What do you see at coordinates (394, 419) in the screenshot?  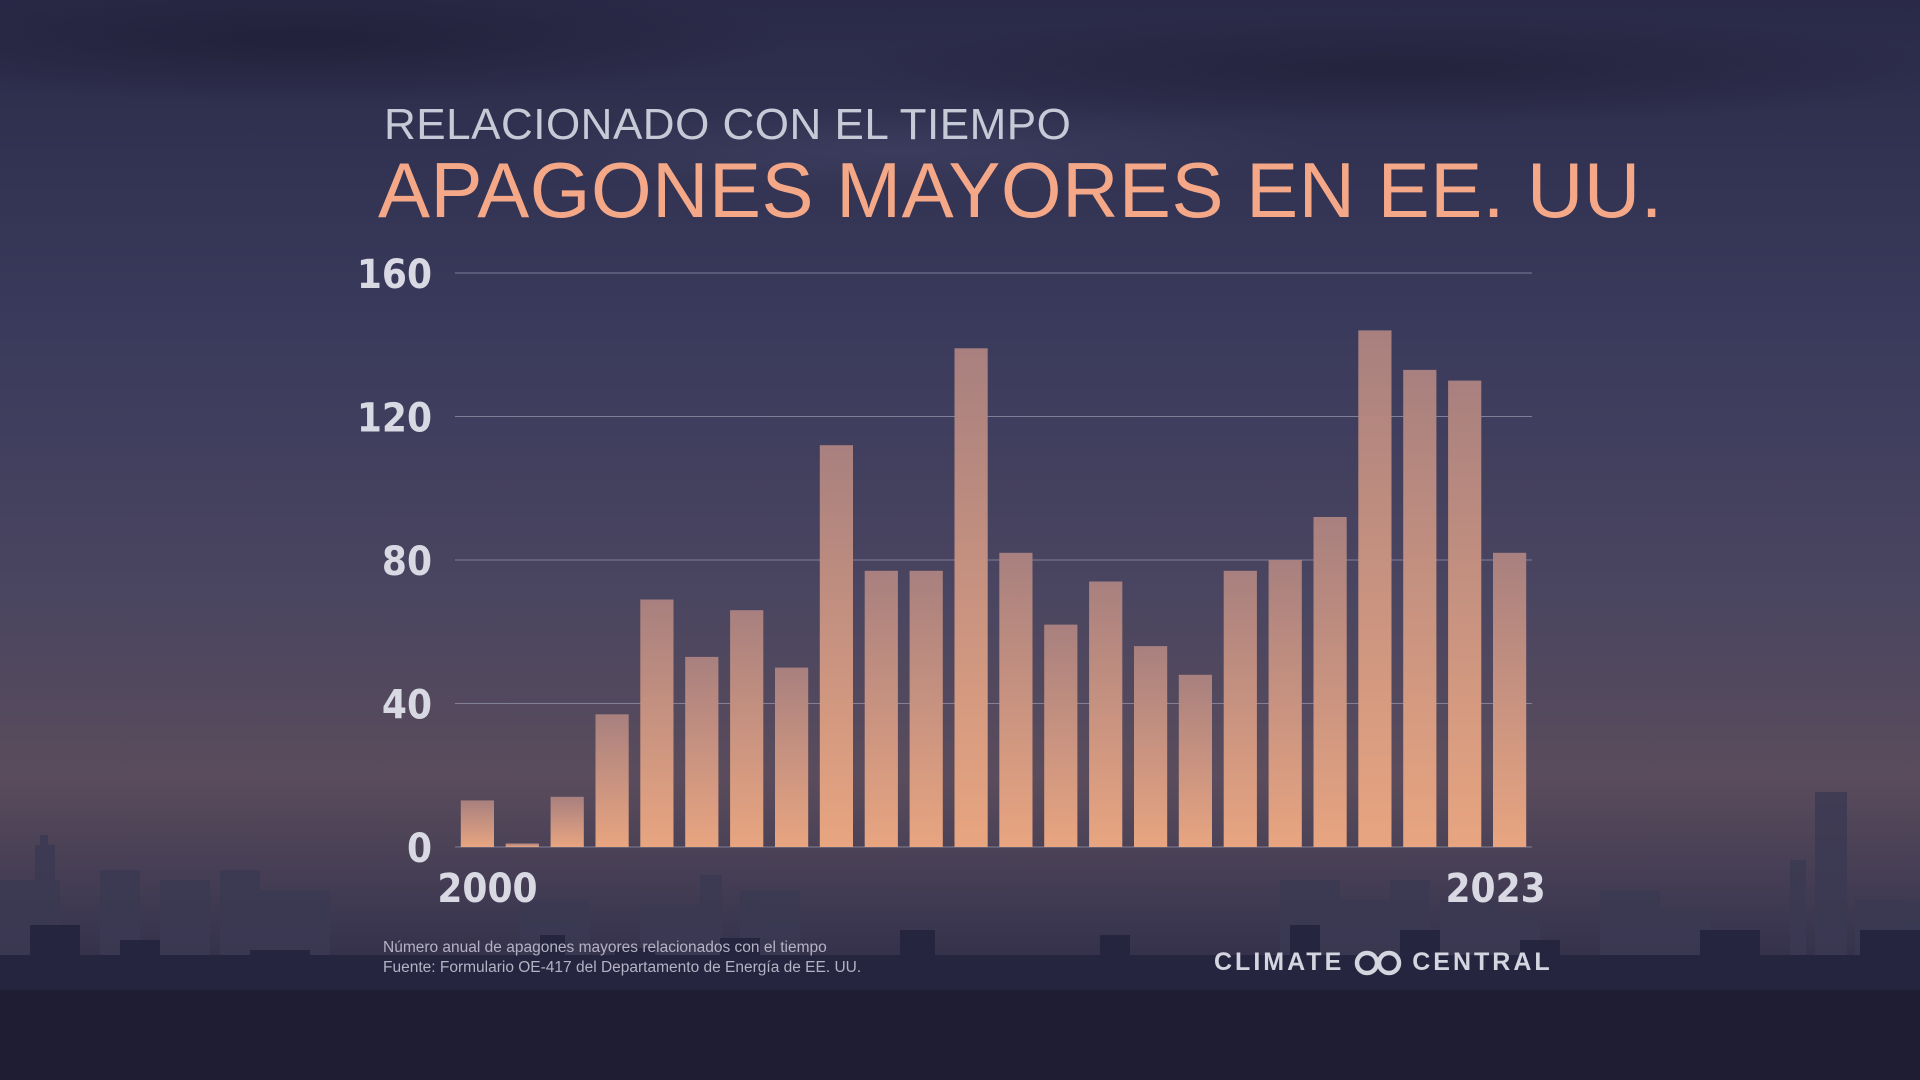 I see `y-tick-label-120: 120` at bounding box center [394, 419].